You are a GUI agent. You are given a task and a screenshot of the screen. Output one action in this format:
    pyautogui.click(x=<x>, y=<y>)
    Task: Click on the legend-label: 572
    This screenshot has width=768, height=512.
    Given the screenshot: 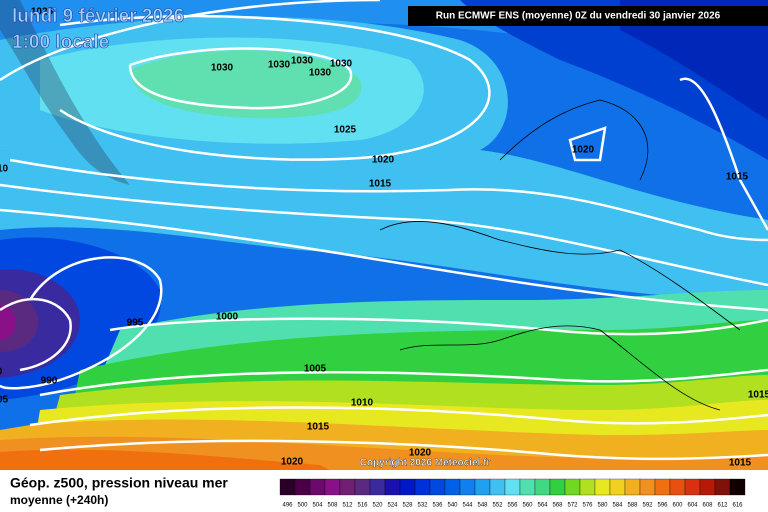 What is the action you would take?
    pyautogui.click(x=572, y=506)
    